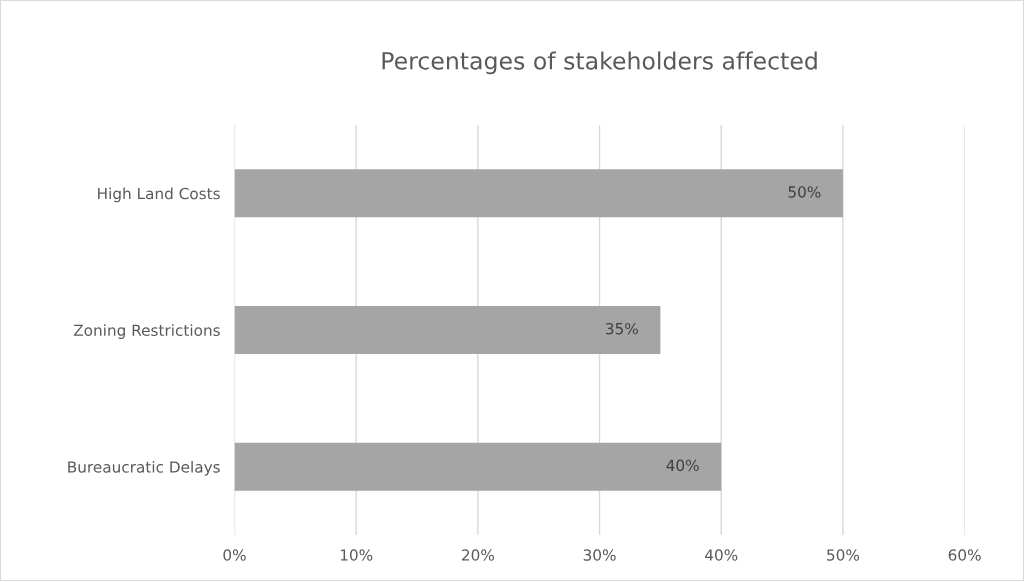  What do you see at coordinates (146, 331) in the screenshot?
I see `y-tick-label: Zoning Restrictions` at bounding box center [146, 331].